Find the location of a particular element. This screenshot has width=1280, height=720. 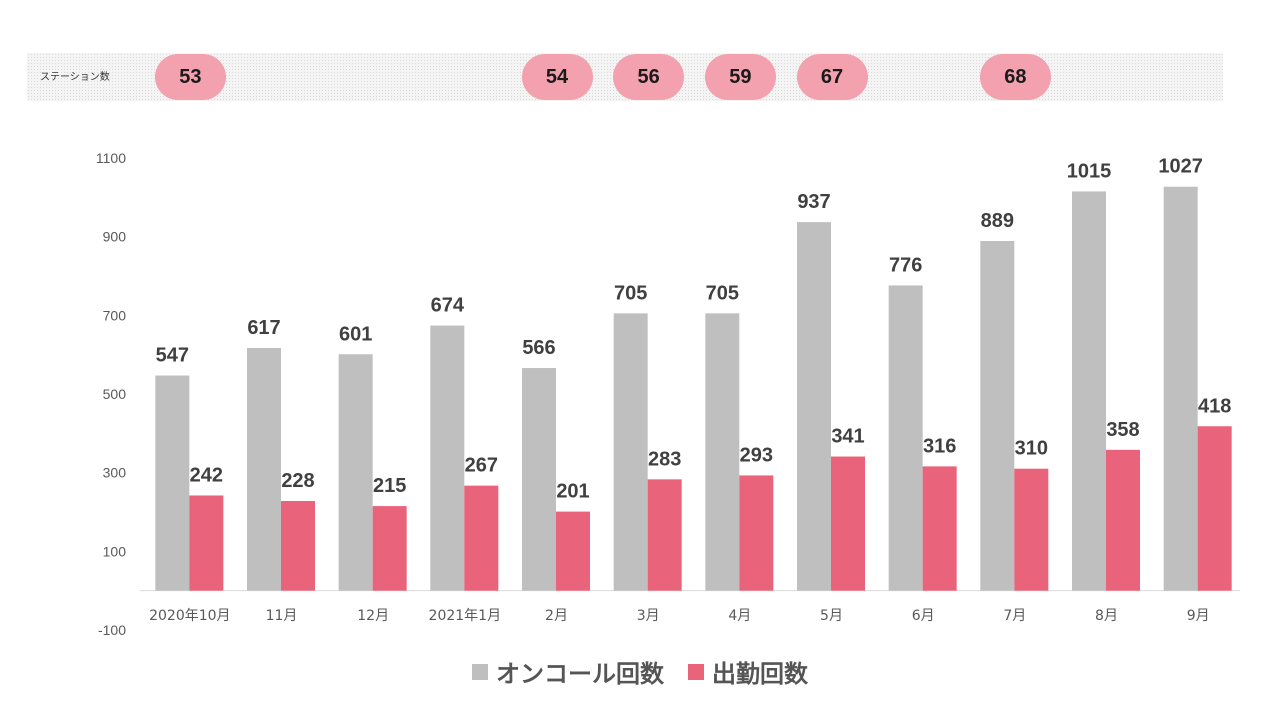

data-label-dispatch: 358 is located at coordinates (1122, 430).